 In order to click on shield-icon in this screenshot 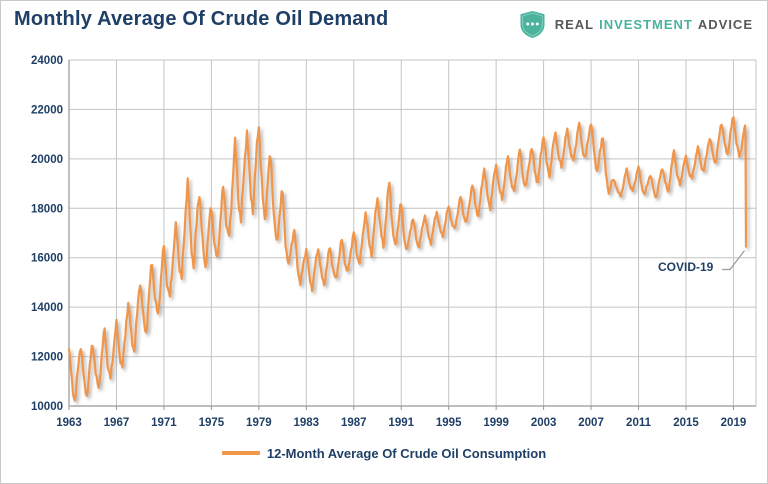, I will do `click(532, 24)`.